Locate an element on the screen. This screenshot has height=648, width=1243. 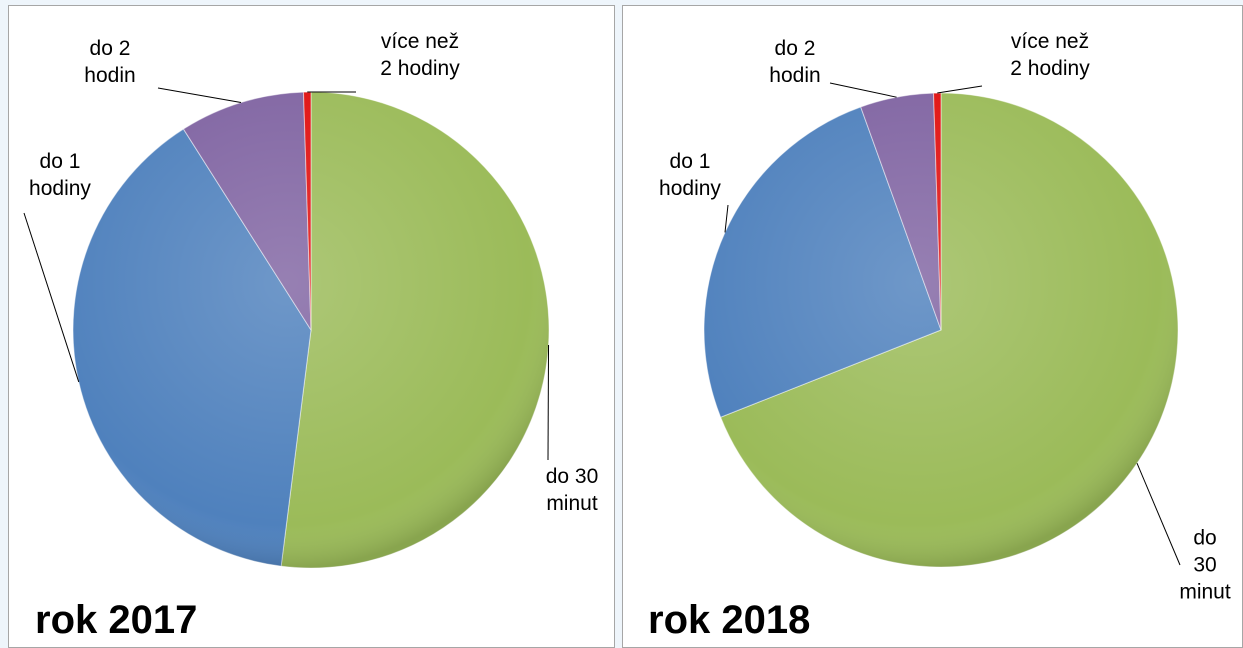
chart-title: rok 2018 is located at coordinates (729, 620).